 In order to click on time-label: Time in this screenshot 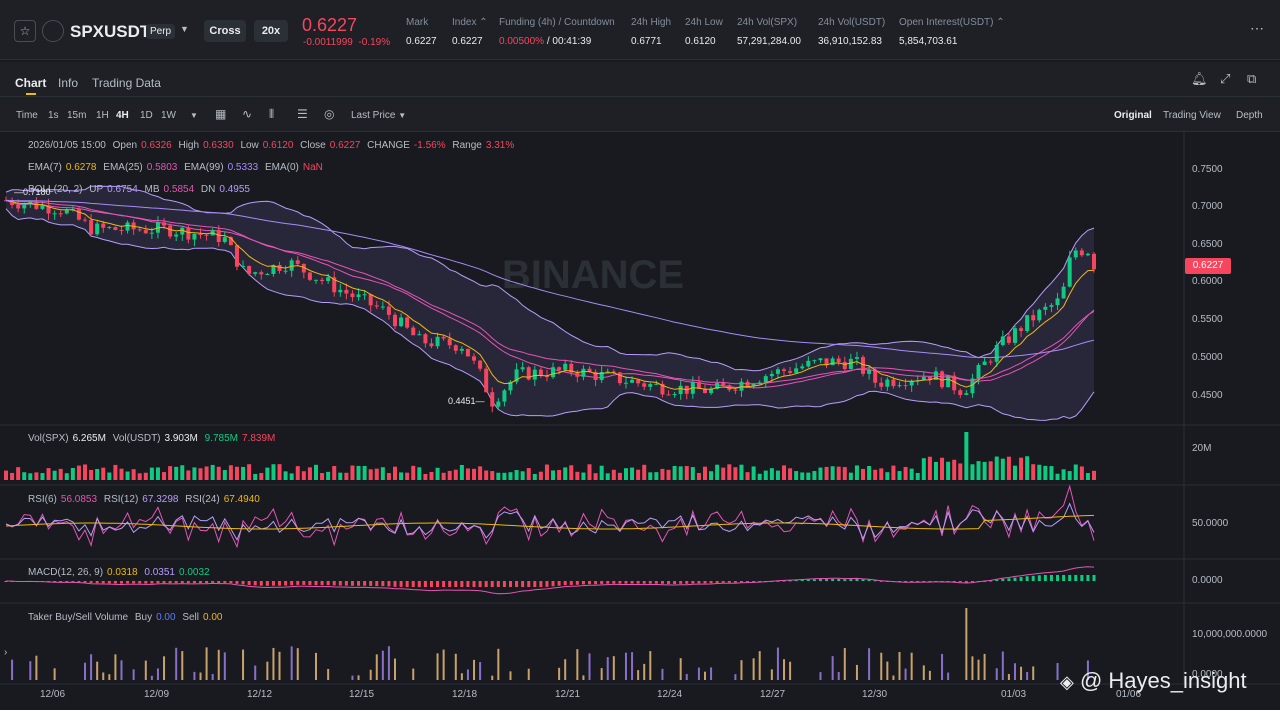, I will do `click(27, 115)`.